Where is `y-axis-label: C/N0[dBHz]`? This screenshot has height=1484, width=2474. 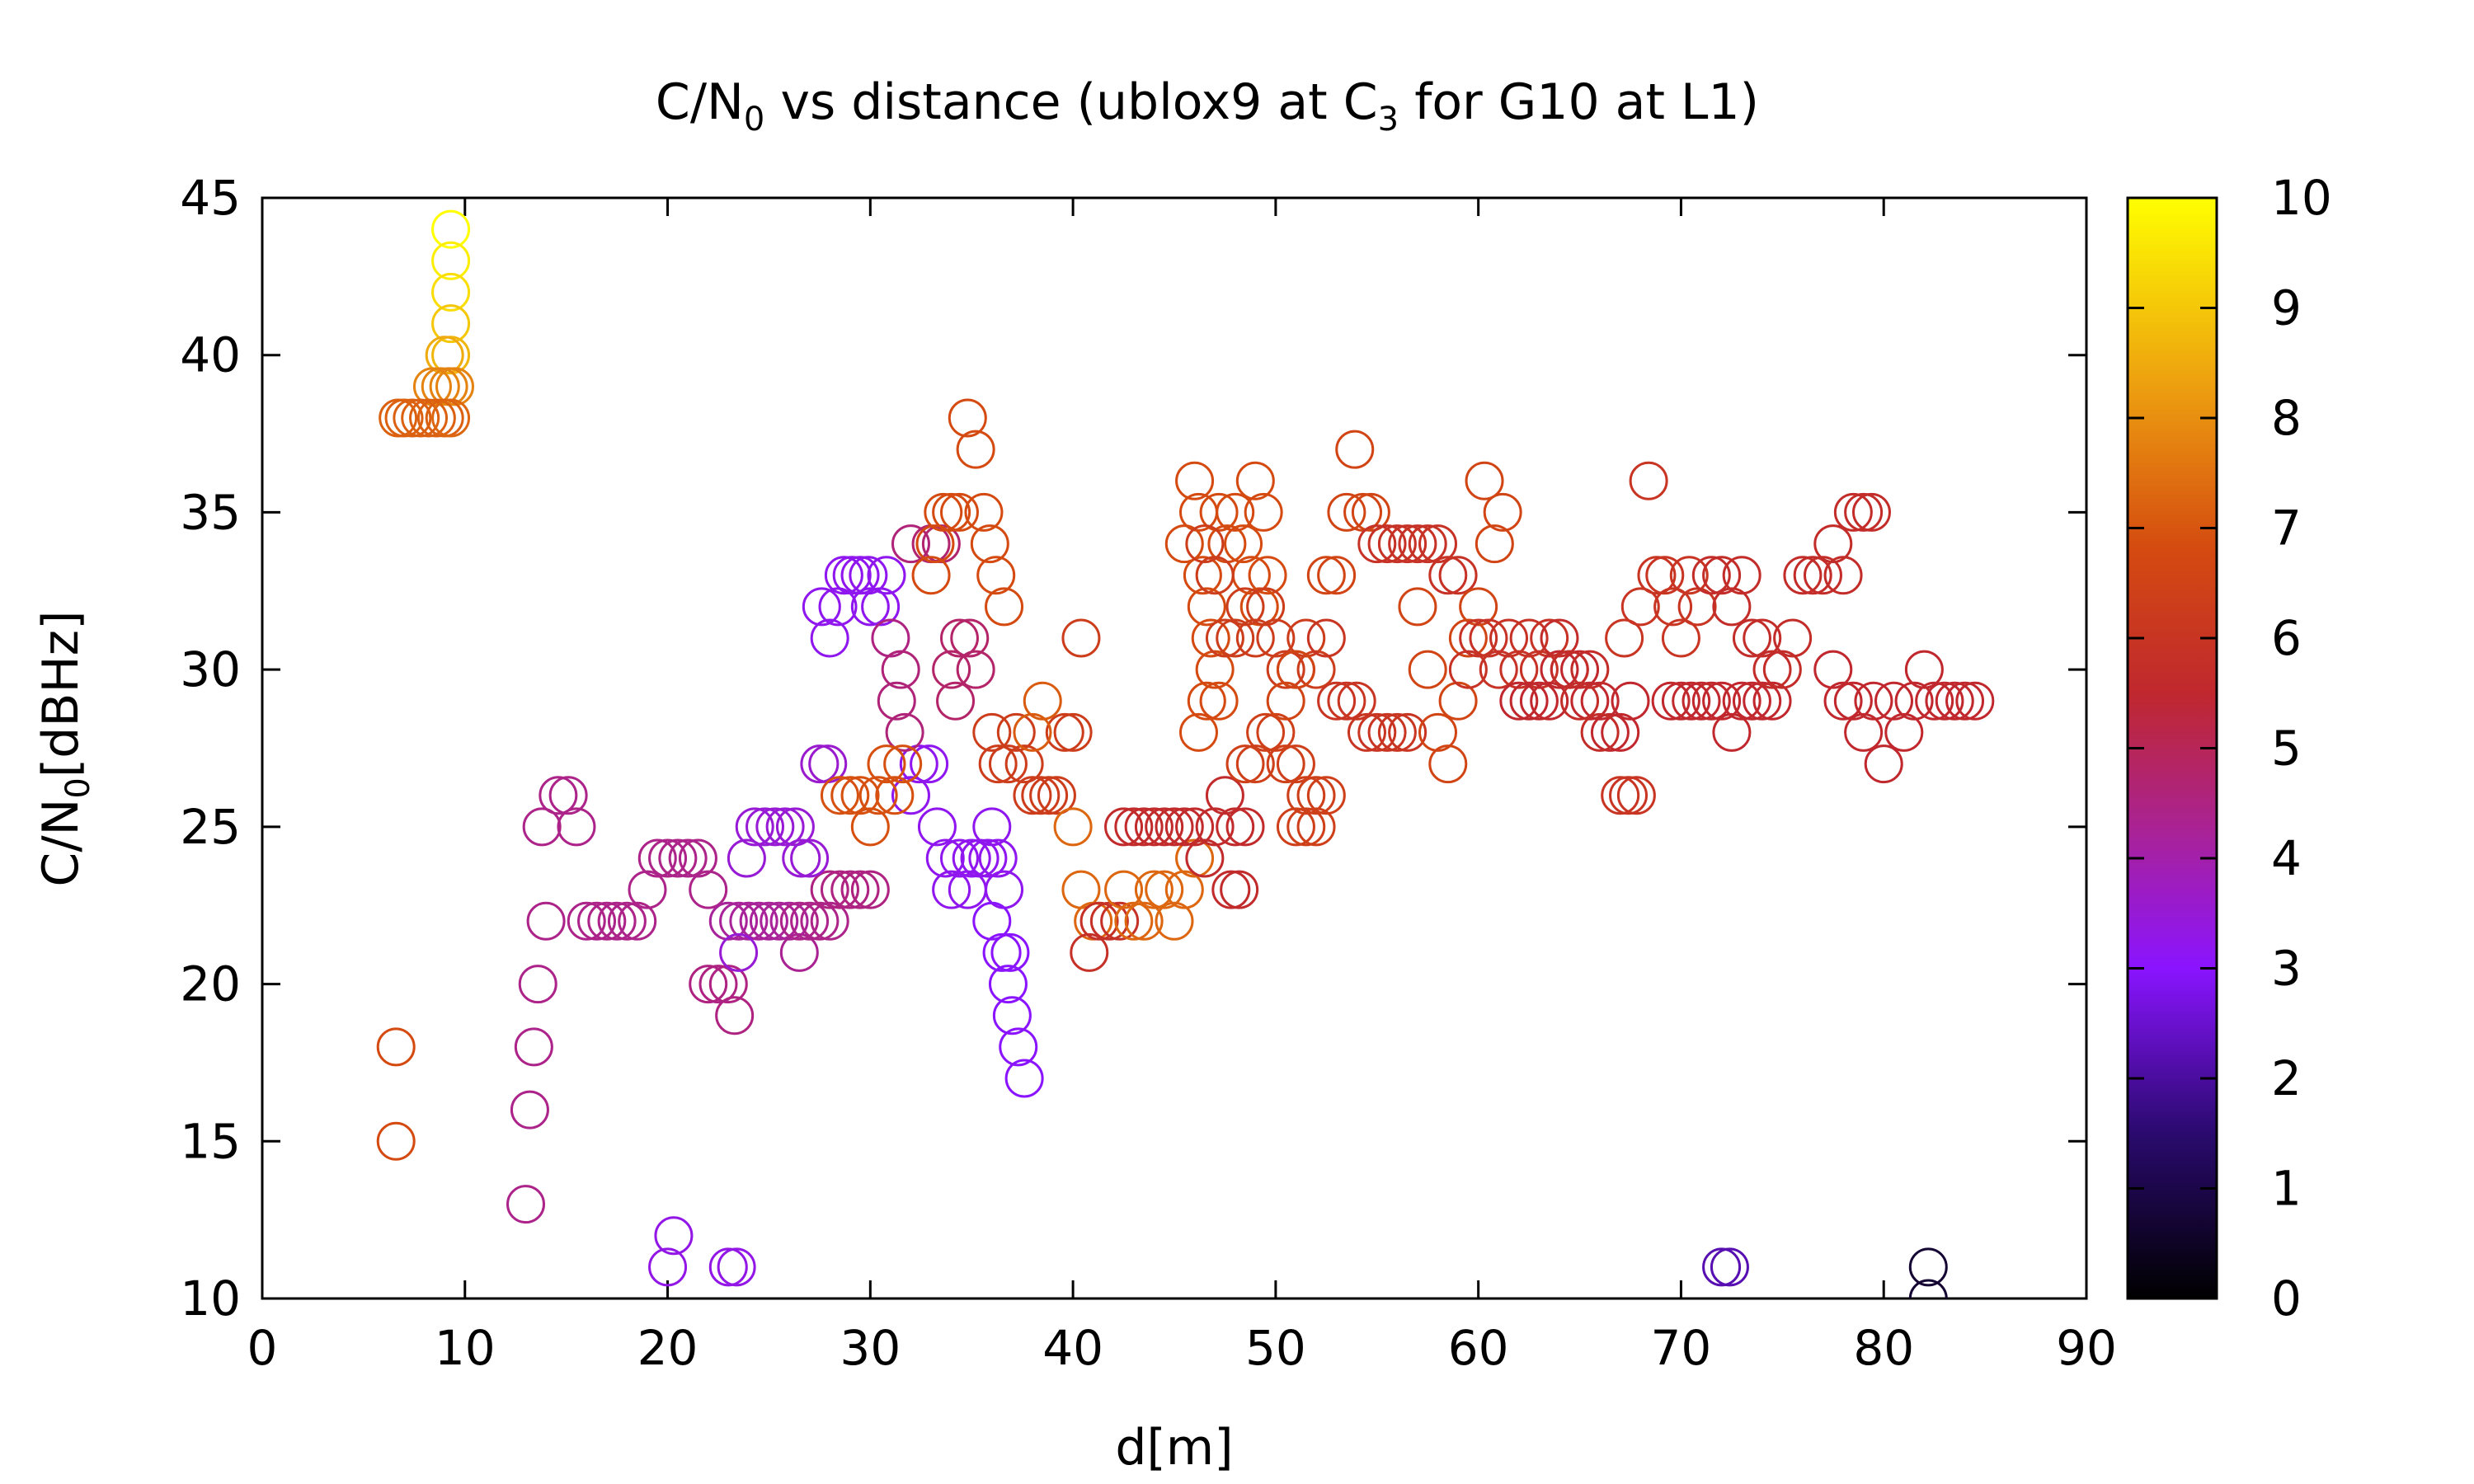
y-axis-label: C/N0[dBHz] is located at coordinates (64, 748).